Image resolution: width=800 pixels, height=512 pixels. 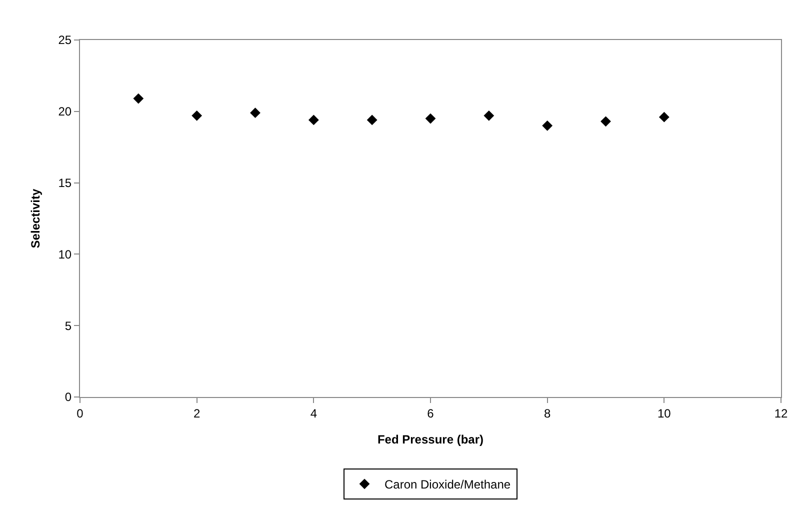 I want to click on y-tick-label: 15, so click(x=65, y=183).